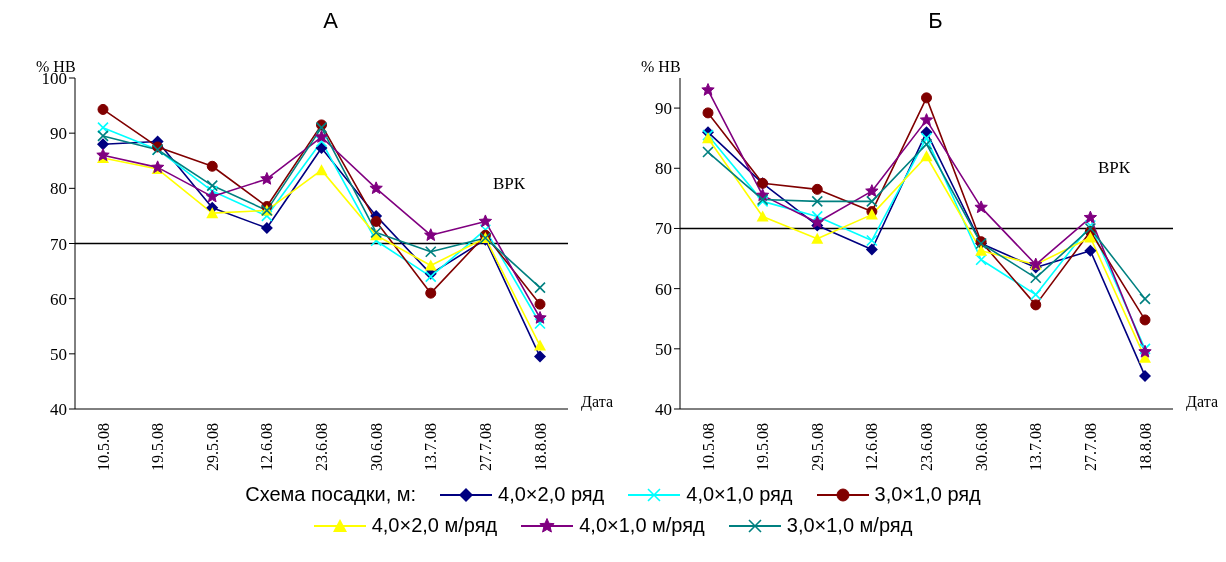 The height and width of the screenshot is (562, 1226). I want to click on legend-label: 3,0×1,0 ряд, so click(927, 494).